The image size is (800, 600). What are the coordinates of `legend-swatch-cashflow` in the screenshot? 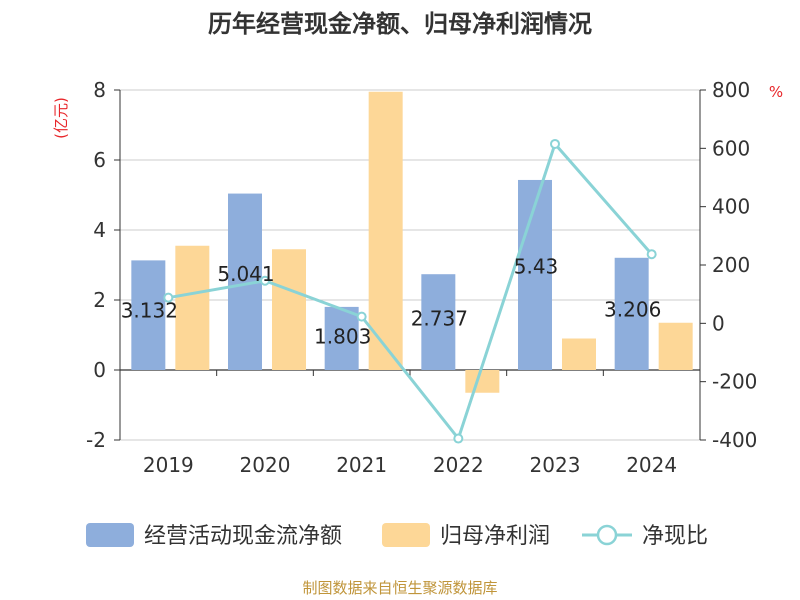 It's located at (110, 535).